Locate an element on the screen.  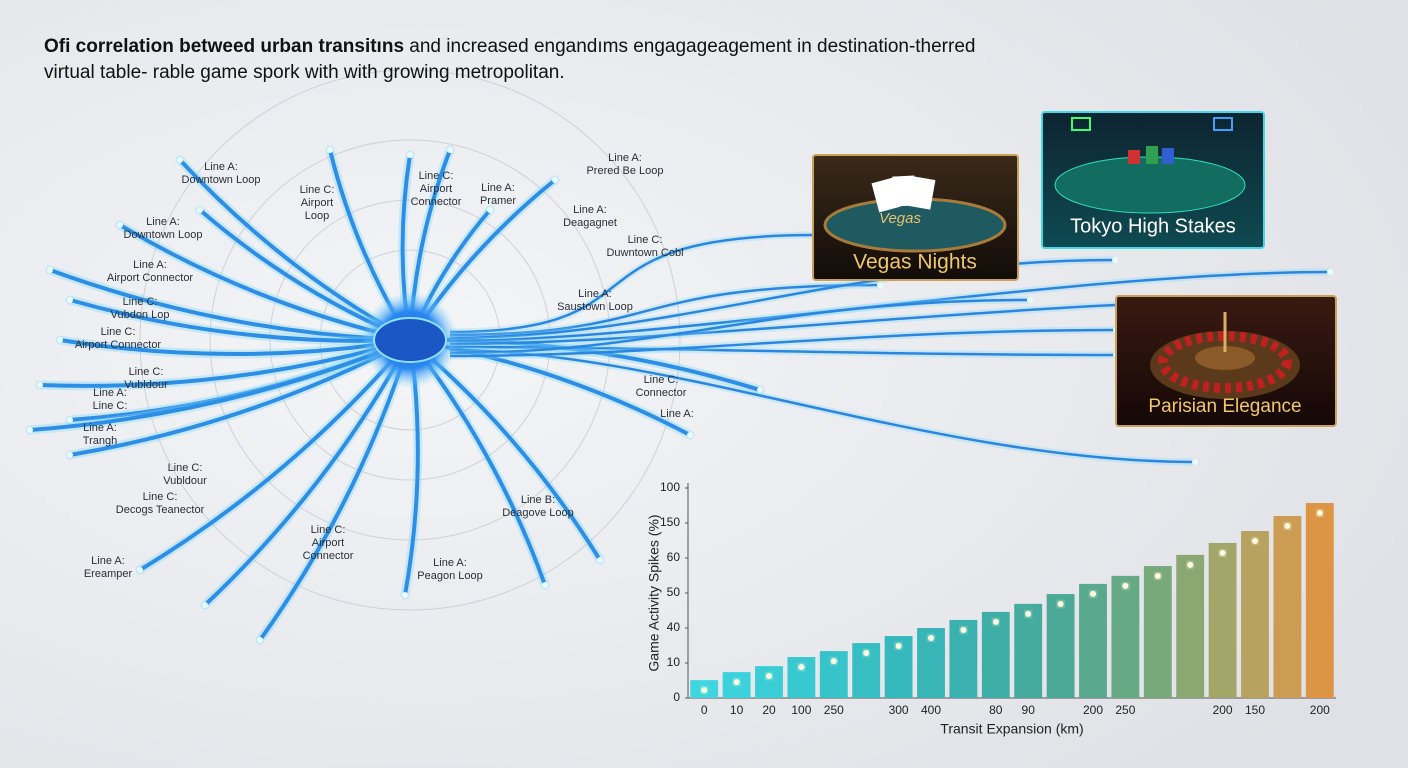
y-tick-label: 10 is located at coordinates (674, 662).